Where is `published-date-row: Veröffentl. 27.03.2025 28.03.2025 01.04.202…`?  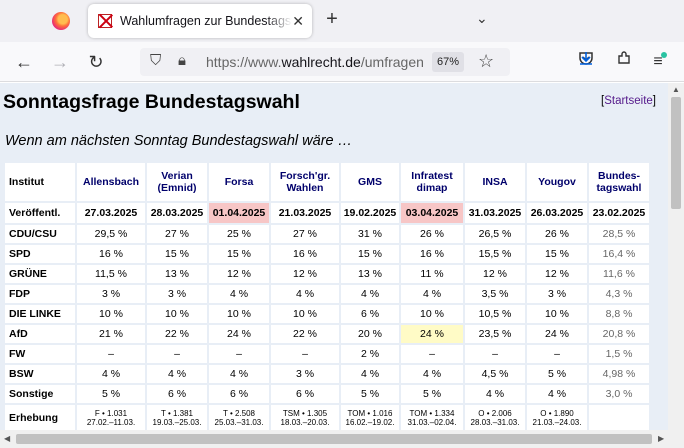
published-date-row: Veröffentl. 27.03.2025 28.03.2025 01.04.202… is located at coordinates (327, 213).